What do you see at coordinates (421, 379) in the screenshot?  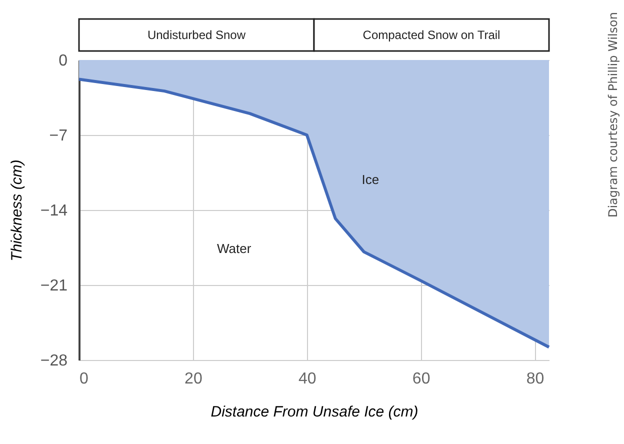 I see `x-tick-label: 60` at bounding box center [421, 379].